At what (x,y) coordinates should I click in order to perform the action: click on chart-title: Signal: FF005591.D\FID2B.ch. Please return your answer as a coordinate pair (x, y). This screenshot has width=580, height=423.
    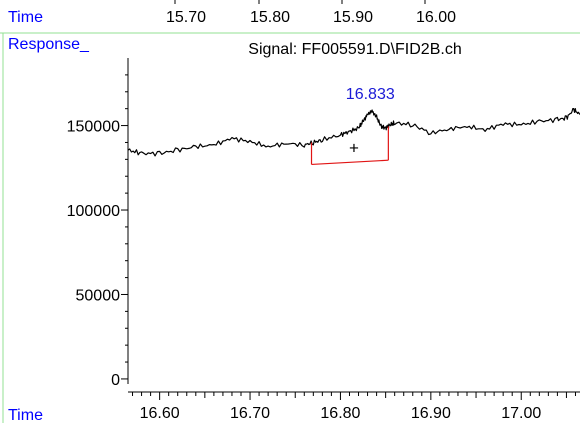
    Looking at the image, I should click on (354, 49).